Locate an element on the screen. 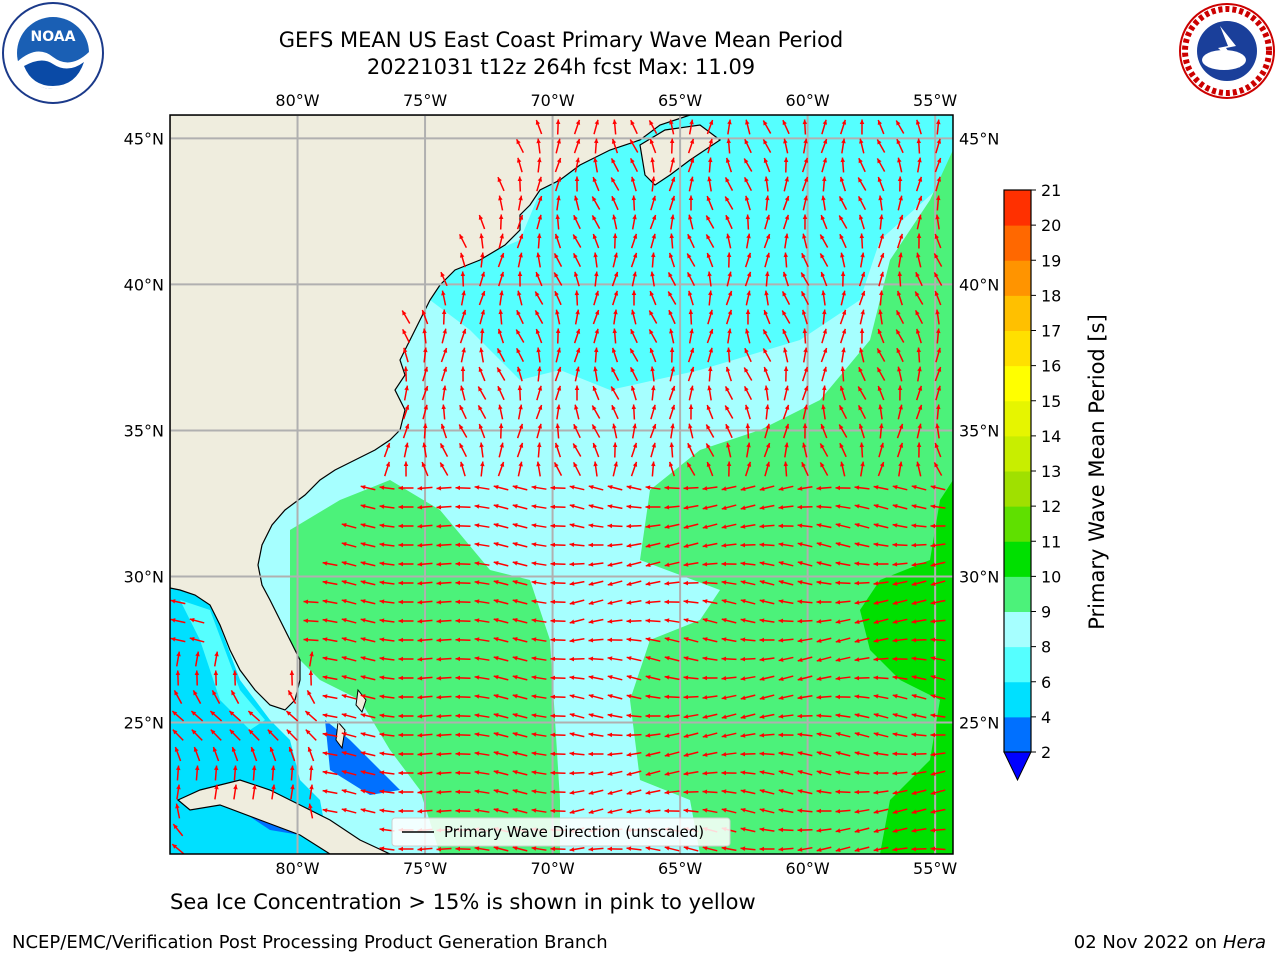  lon-tick-label-bottom: 65°W is located at coordinates (680, 868).